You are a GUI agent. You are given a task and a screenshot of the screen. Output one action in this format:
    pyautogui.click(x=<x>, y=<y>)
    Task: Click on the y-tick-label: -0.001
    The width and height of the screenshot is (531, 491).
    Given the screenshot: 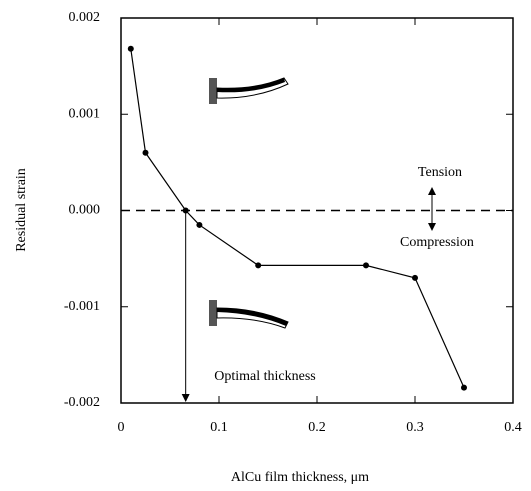 What is the action you would take?
    pyautogui.click(x=82, y=306)
    